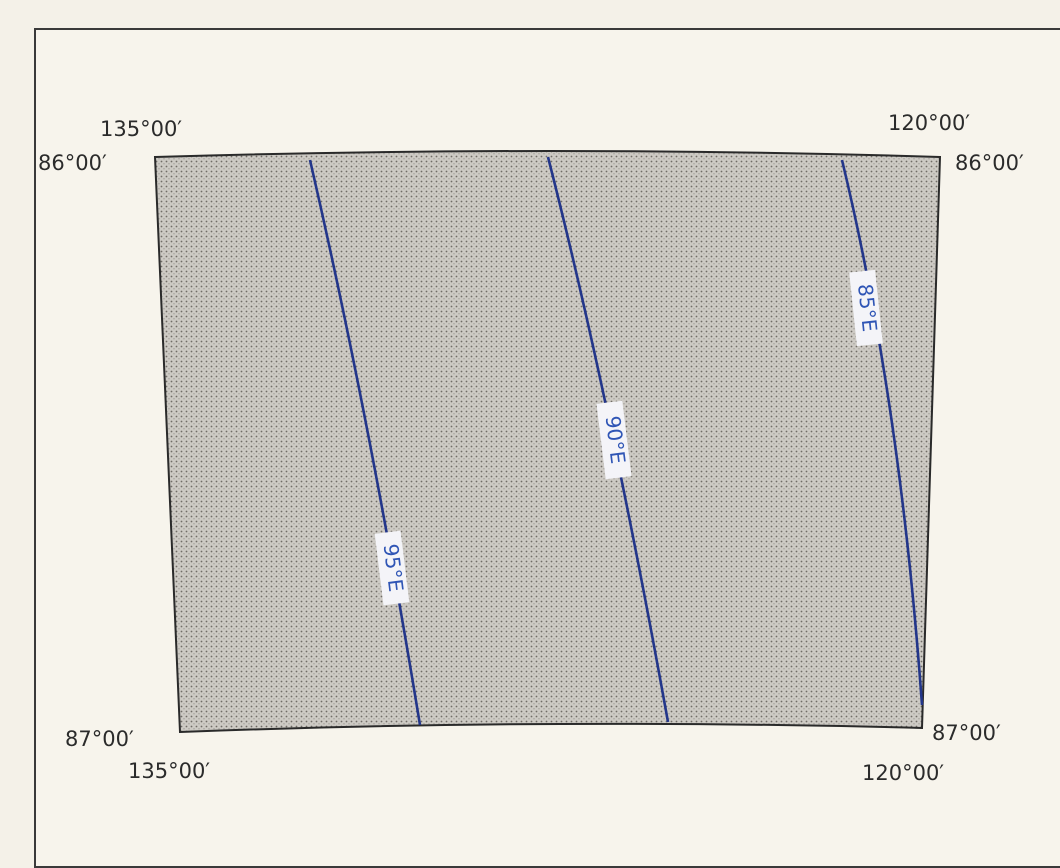 The image size is (1060, 868). What do you see at coordinates (72, 163) in the screenshot?
I see `top-left-lat-label: 86°00′` at bounding box center [72, 163].